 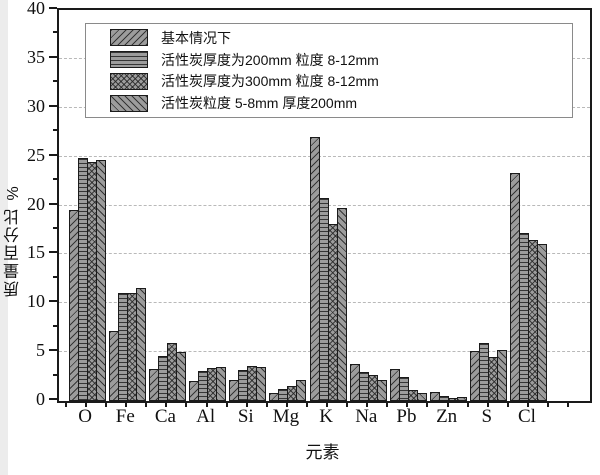 I want to click on diagonal-forward-hatch-icon, so click(x=129, y=38).